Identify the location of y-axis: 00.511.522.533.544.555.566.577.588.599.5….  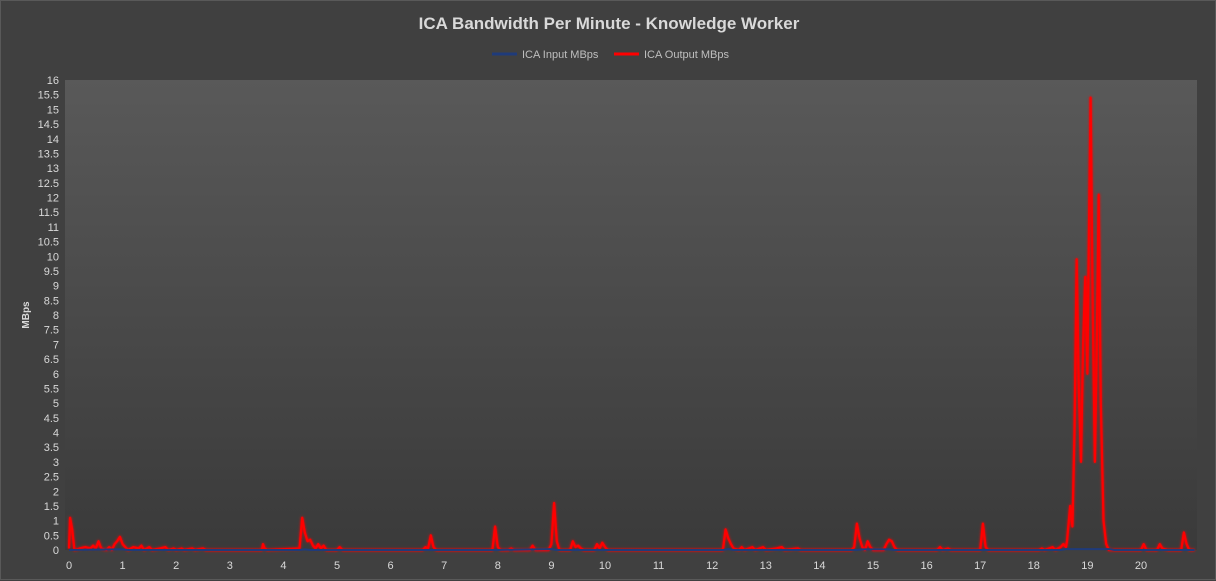
(48, 316).